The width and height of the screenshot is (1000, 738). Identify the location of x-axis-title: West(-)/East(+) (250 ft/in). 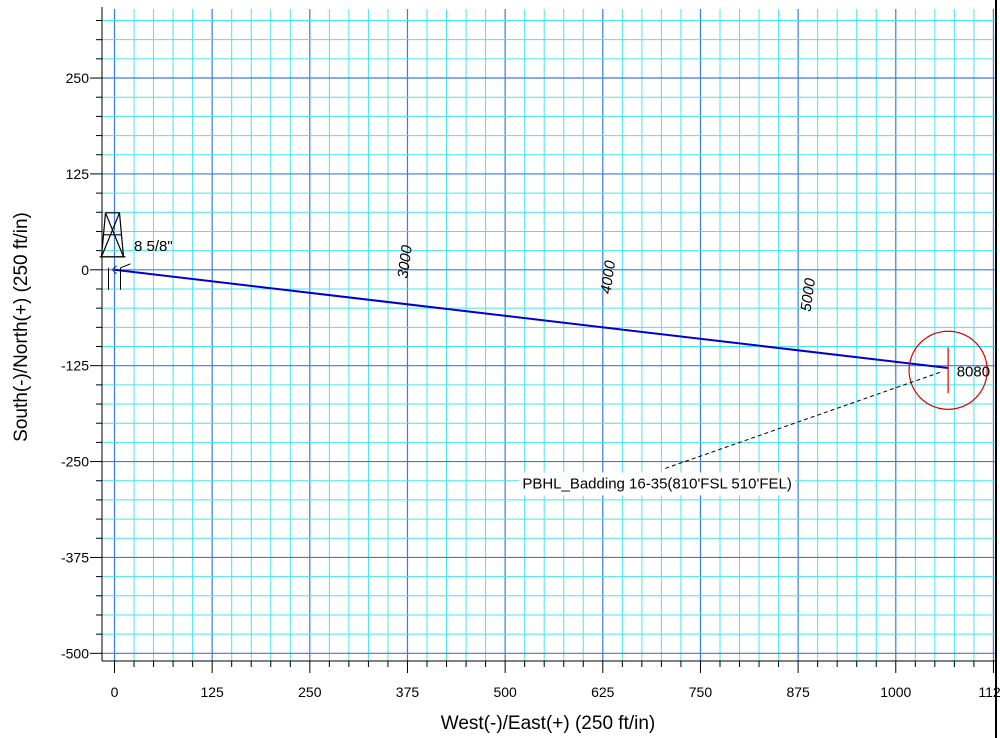
(548, 723).